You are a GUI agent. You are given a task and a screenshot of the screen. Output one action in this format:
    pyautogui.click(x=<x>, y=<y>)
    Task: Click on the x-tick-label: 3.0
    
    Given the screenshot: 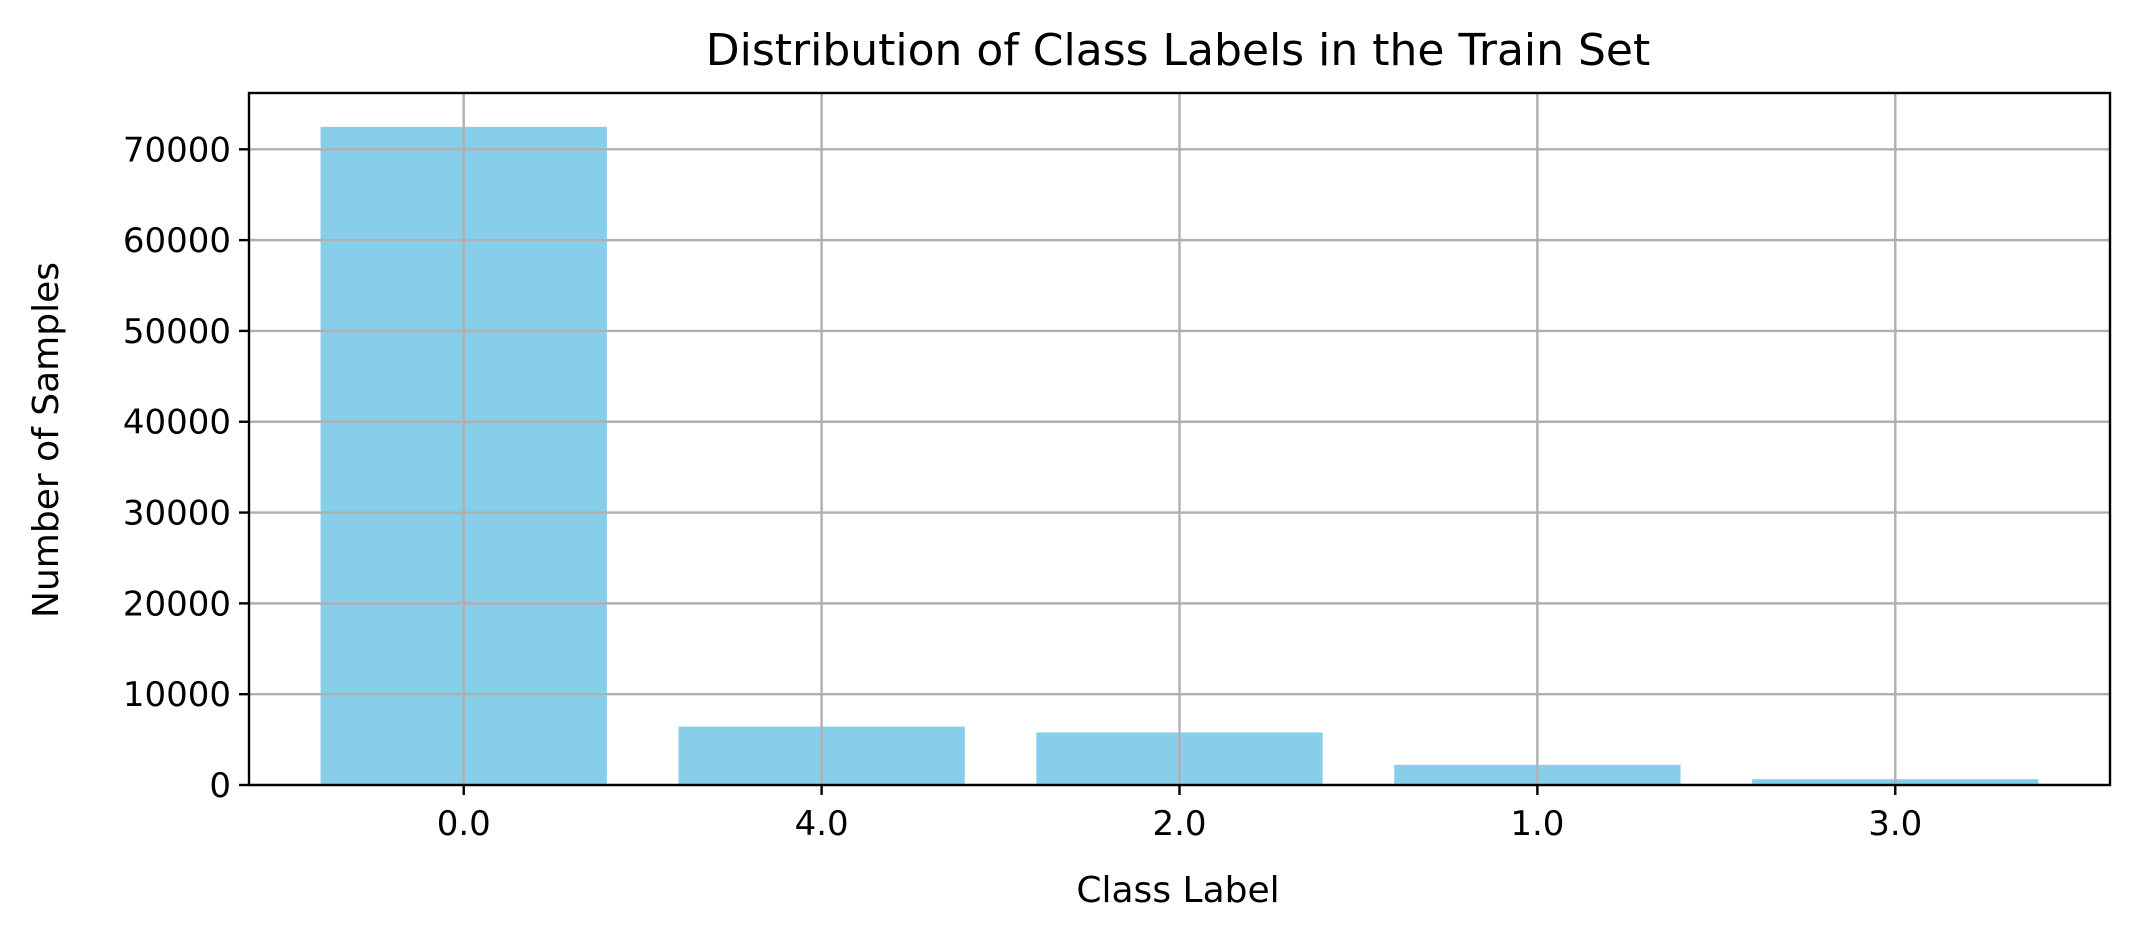 What is the action you would take?
    pyautogui.click(x=1895, y=824)
    